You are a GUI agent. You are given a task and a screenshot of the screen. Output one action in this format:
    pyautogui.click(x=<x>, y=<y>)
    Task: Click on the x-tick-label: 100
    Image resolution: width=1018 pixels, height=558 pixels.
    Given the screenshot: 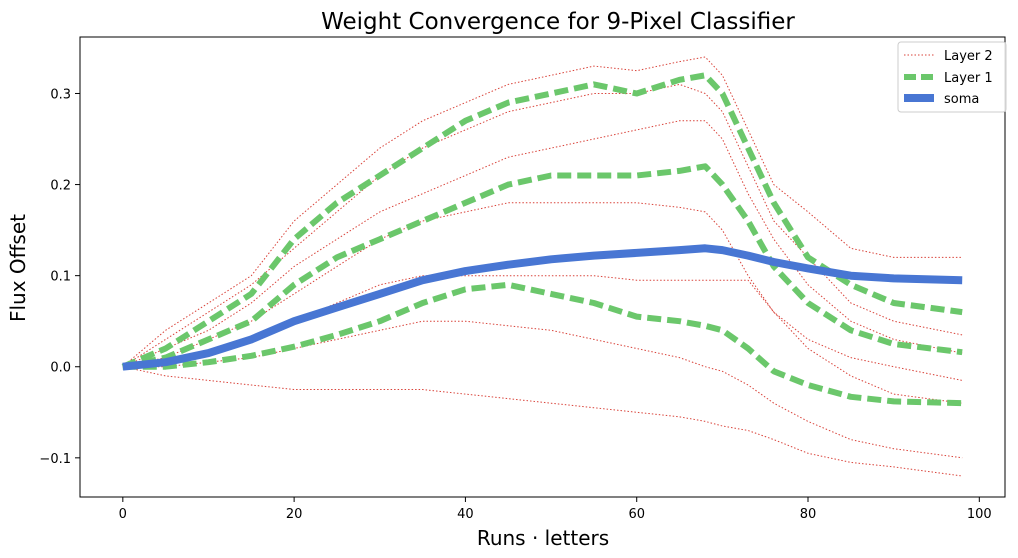 What is the action you would take?
    pyautogui.click(x=979, y=514)
    